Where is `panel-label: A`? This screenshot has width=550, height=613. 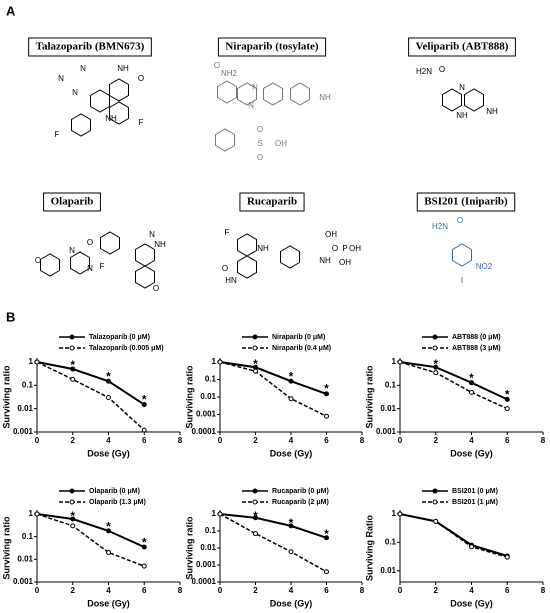
panel-label: A is located at coordinates (11, 10).